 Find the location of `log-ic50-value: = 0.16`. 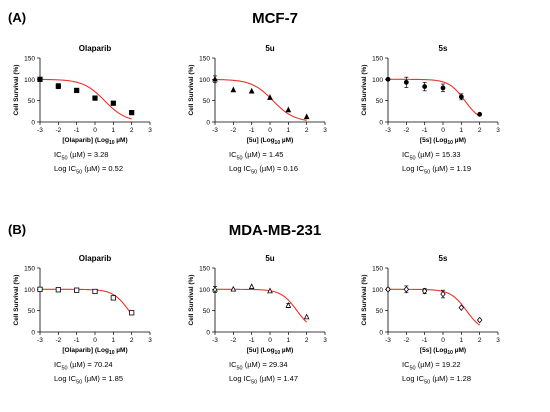

log-ic50-value: = 0.16 is located at coordinates (287, 168).